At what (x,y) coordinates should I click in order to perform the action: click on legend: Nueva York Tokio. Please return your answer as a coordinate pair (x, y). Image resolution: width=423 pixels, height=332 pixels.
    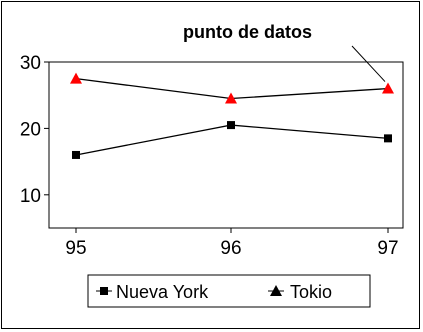
    Looking at the image, I should click on (229, 291).